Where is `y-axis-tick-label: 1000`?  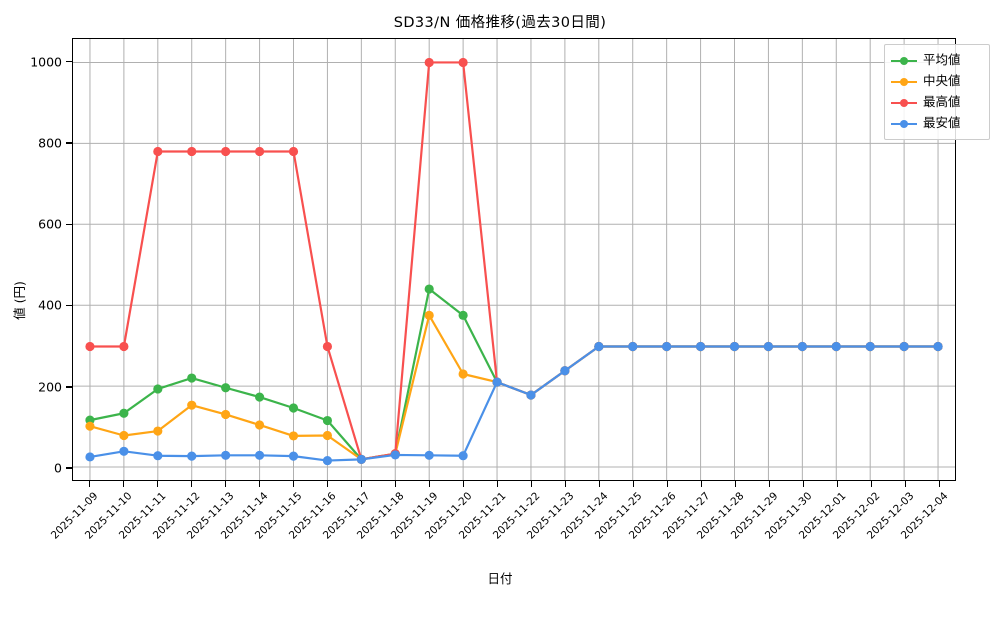 y-axis-tick-label: 1000 is located at coordinates (46, 62).